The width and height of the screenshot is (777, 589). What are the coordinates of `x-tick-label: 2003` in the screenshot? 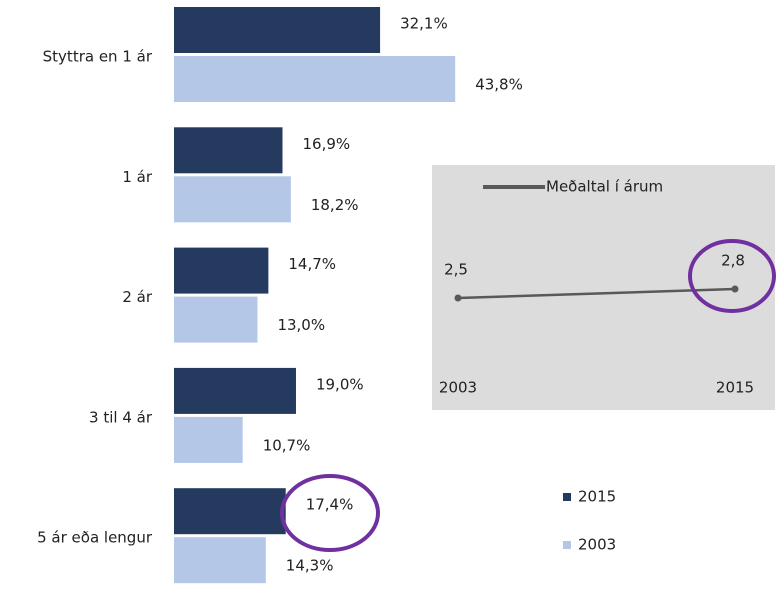 It's located at (458, 388).